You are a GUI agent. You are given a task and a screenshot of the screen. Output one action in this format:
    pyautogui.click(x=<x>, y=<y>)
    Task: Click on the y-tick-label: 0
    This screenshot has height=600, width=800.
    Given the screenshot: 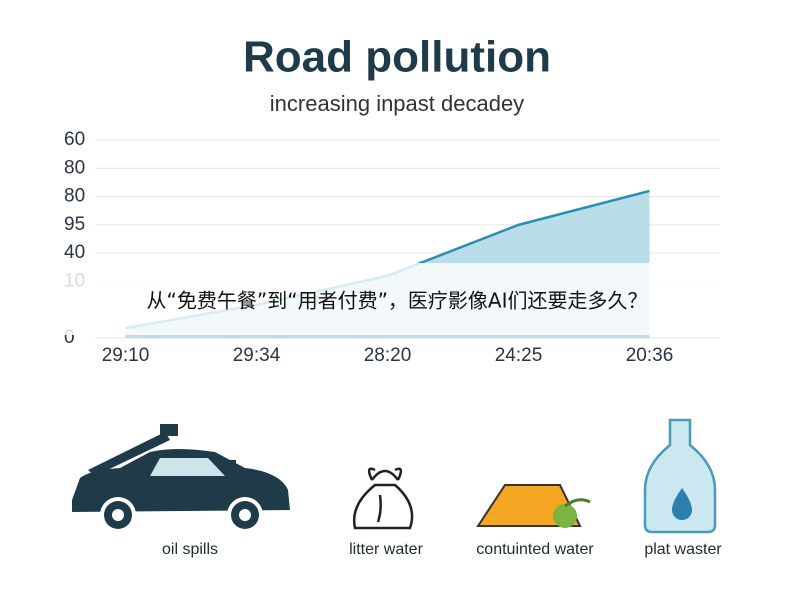 What is the action you would take?
    pyautogui.click(x=69, y=337)
    